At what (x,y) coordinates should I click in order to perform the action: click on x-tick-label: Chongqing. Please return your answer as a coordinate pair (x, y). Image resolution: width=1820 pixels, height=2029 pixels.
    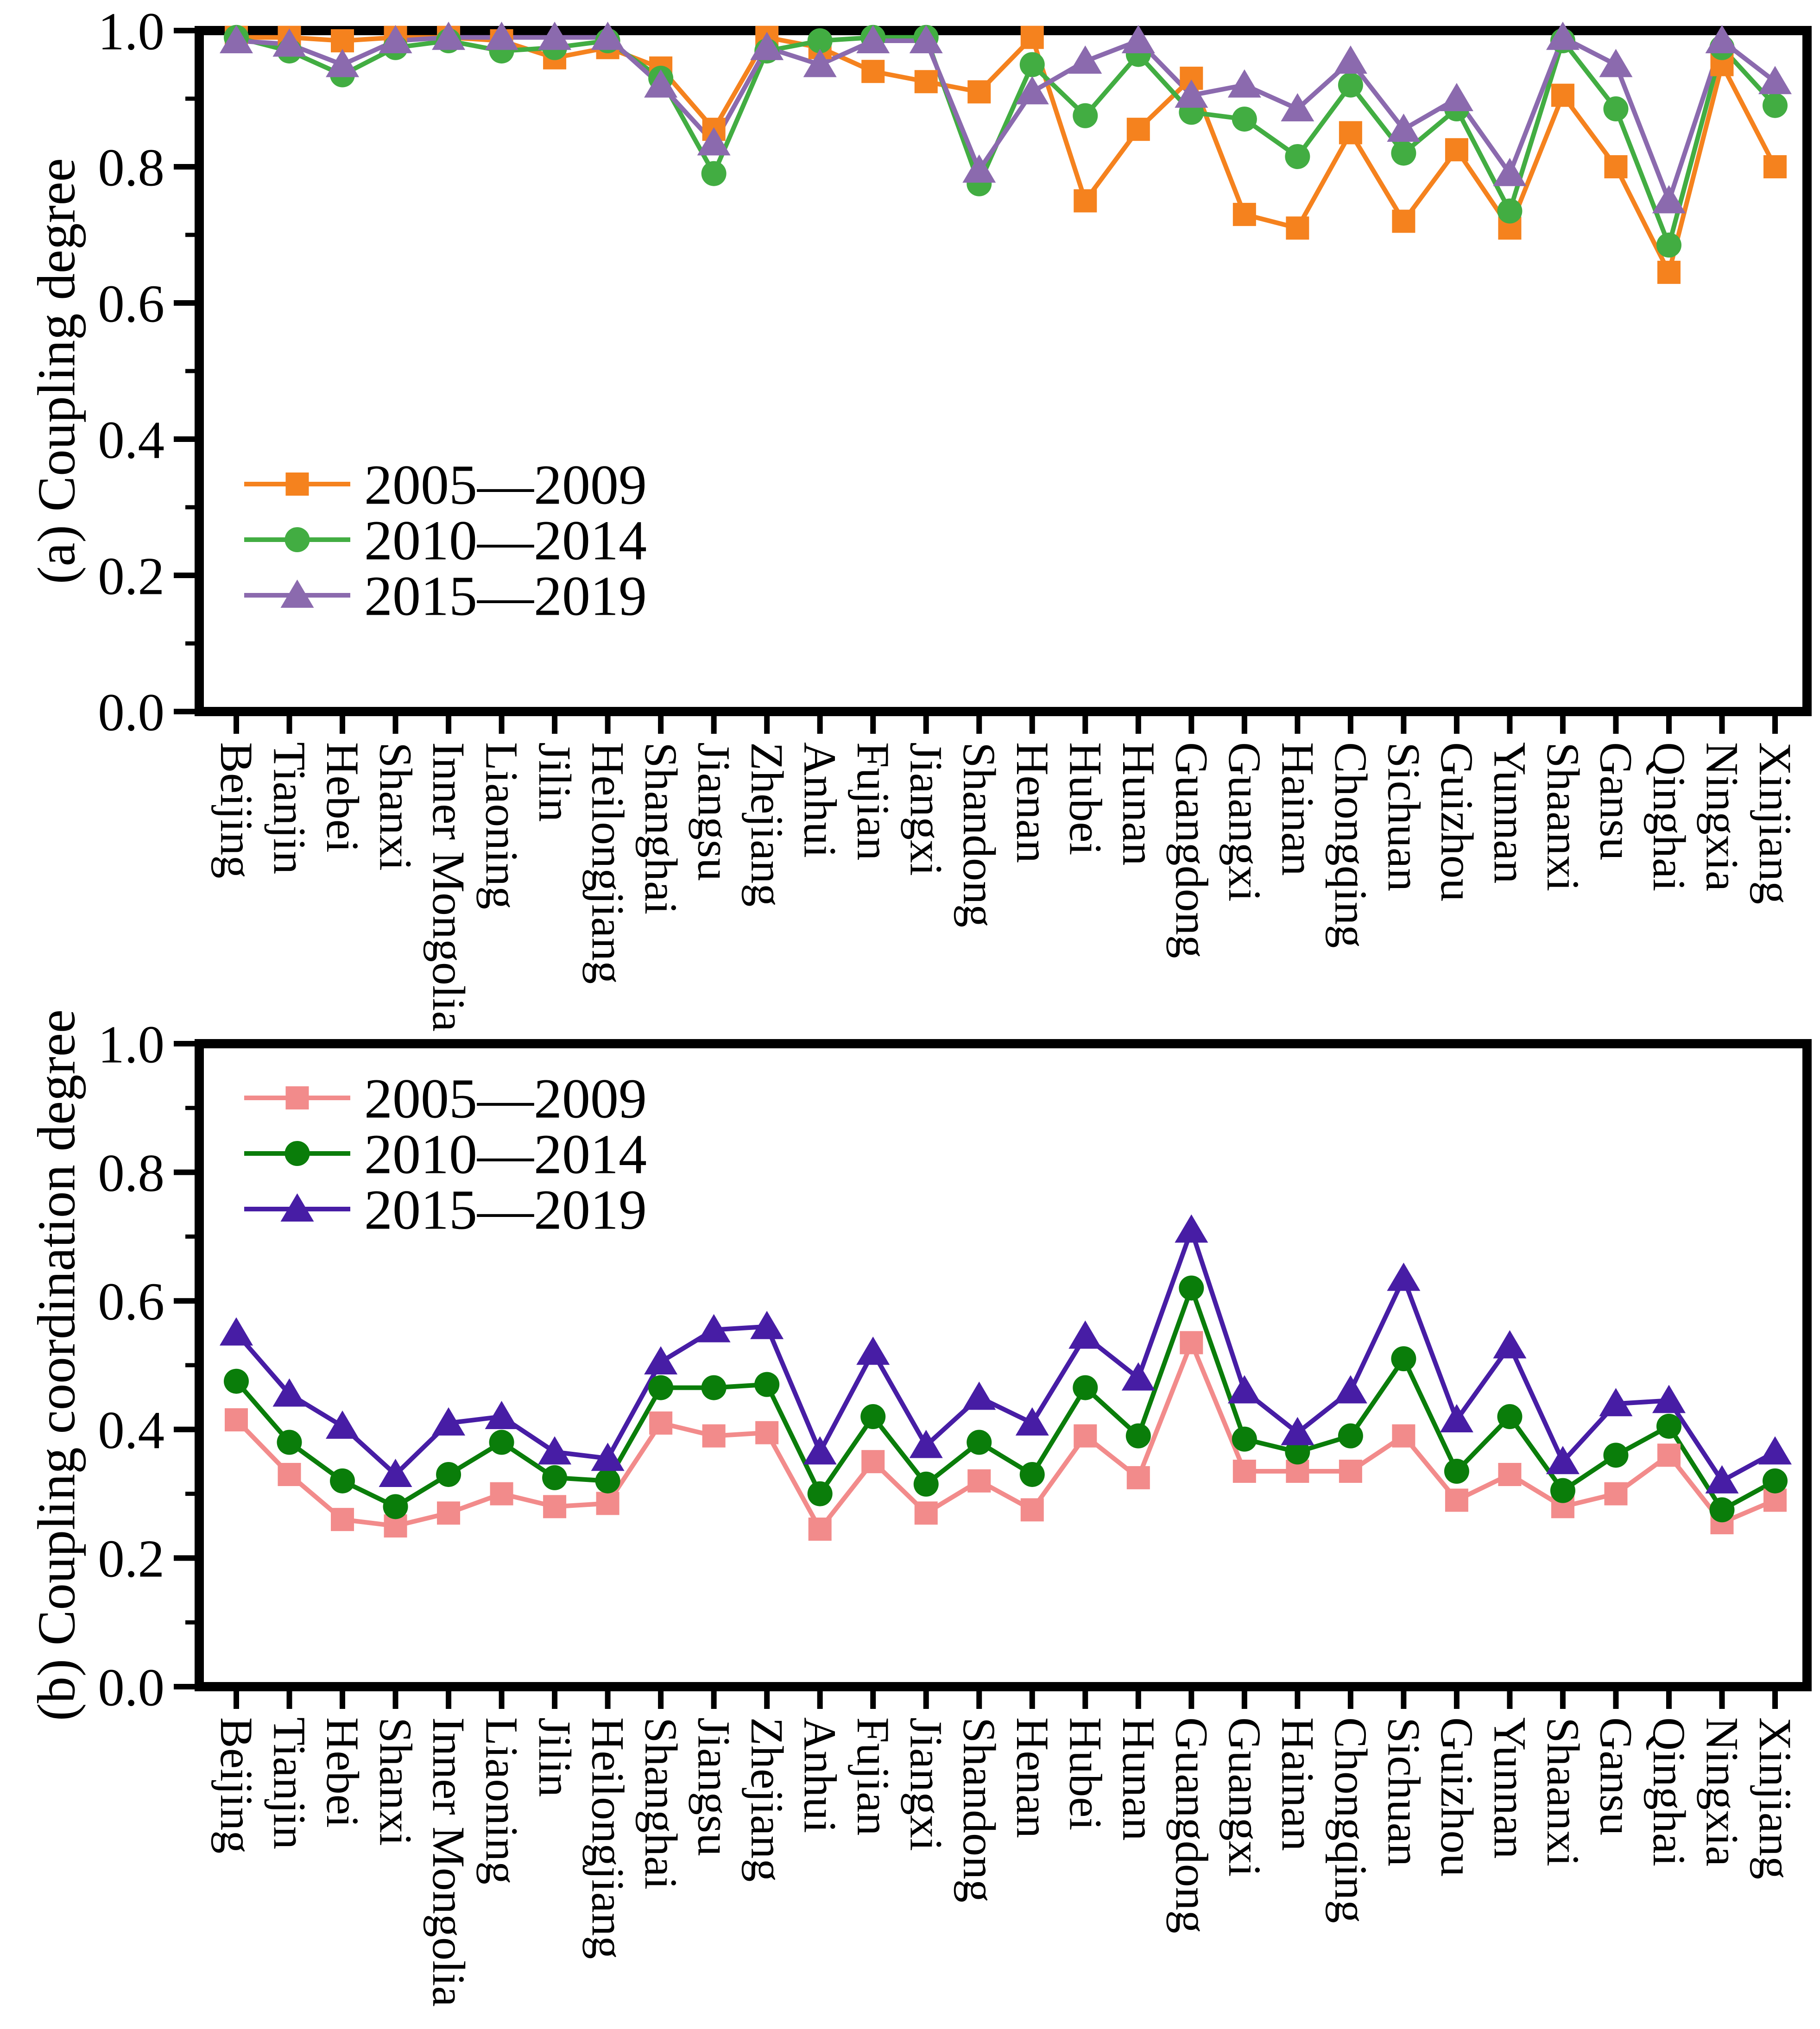
    Looking at the image, I should click on (1351, 845).